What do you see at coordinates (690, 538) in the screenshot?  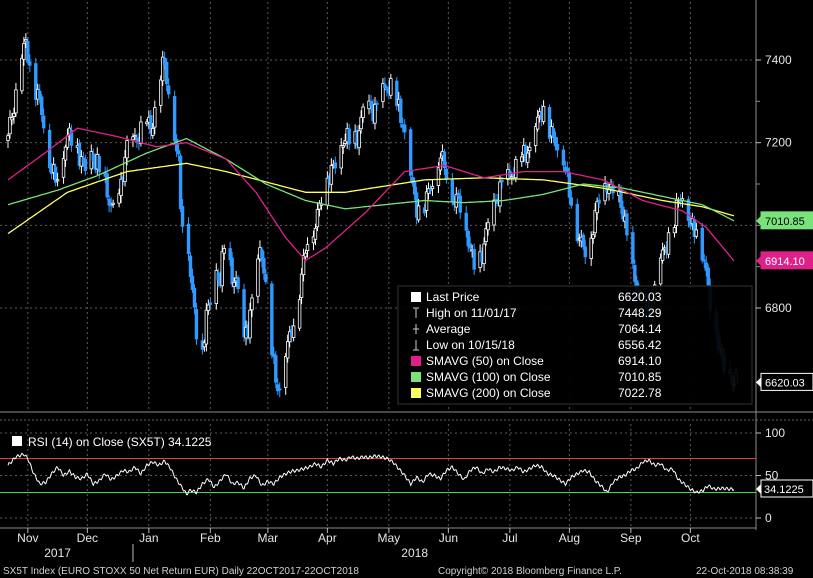 I see `x-month-label: Oct` at bounding box center [690, 538].